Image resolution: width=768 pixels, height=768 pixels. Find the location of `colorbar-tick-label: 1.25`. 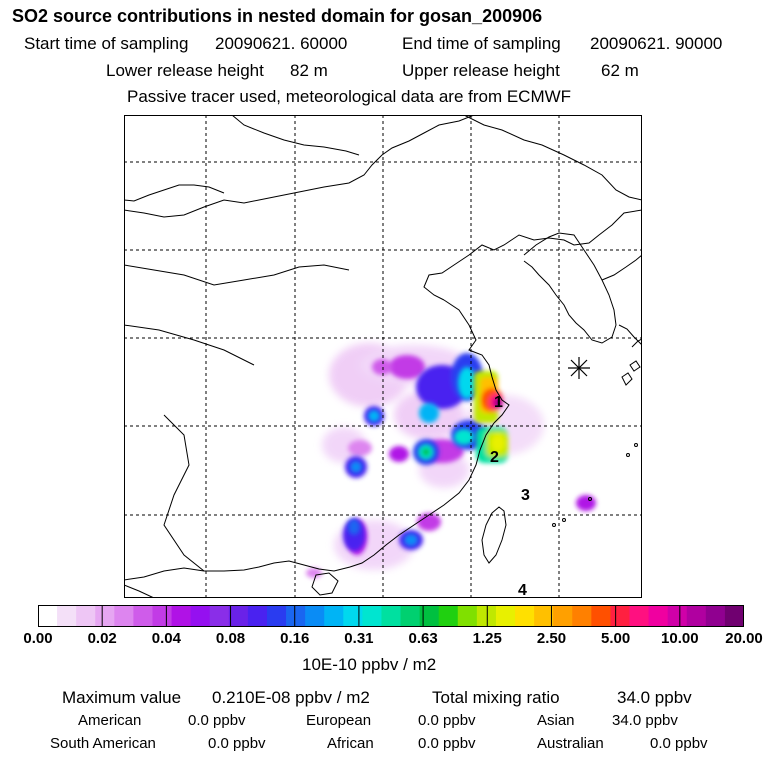

colorbar-tick-label: 1.25 is located at coordinates (487, 638).